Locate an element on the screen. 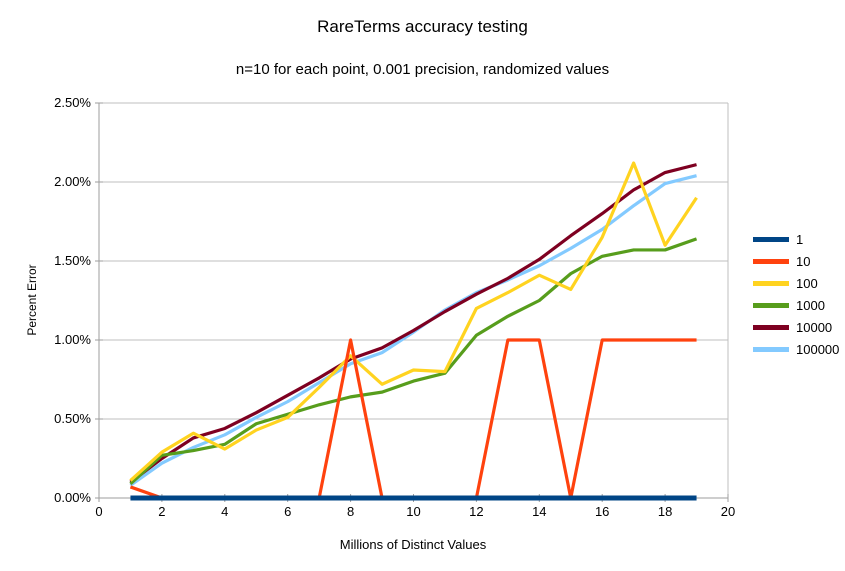 The width and height of the screenshot is (845, 571). legend-label: 1000 is located at coordinates (810, 305).